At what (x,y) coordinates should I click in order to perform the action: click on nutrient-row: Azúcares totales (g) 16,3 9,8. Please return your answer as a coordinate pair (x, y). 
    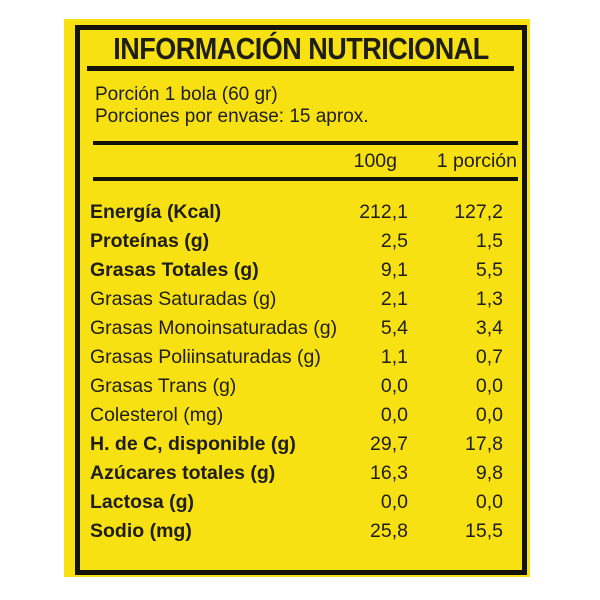
    Looking at the image, I should click on (301, 473).